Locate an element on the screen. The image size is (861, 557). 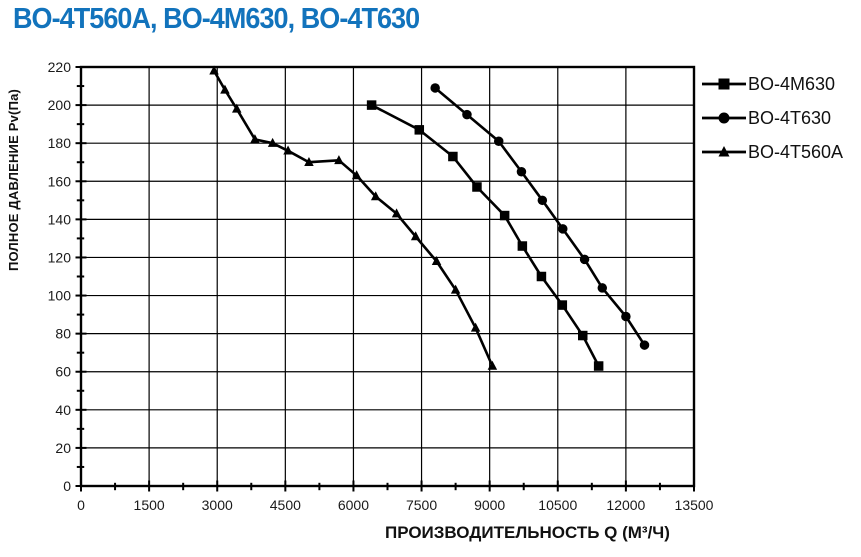
x-tick-labels: 0 1500 3000 4500 6000 7500 9000 10500 12000 13500 is located at coordinates (395, 505).